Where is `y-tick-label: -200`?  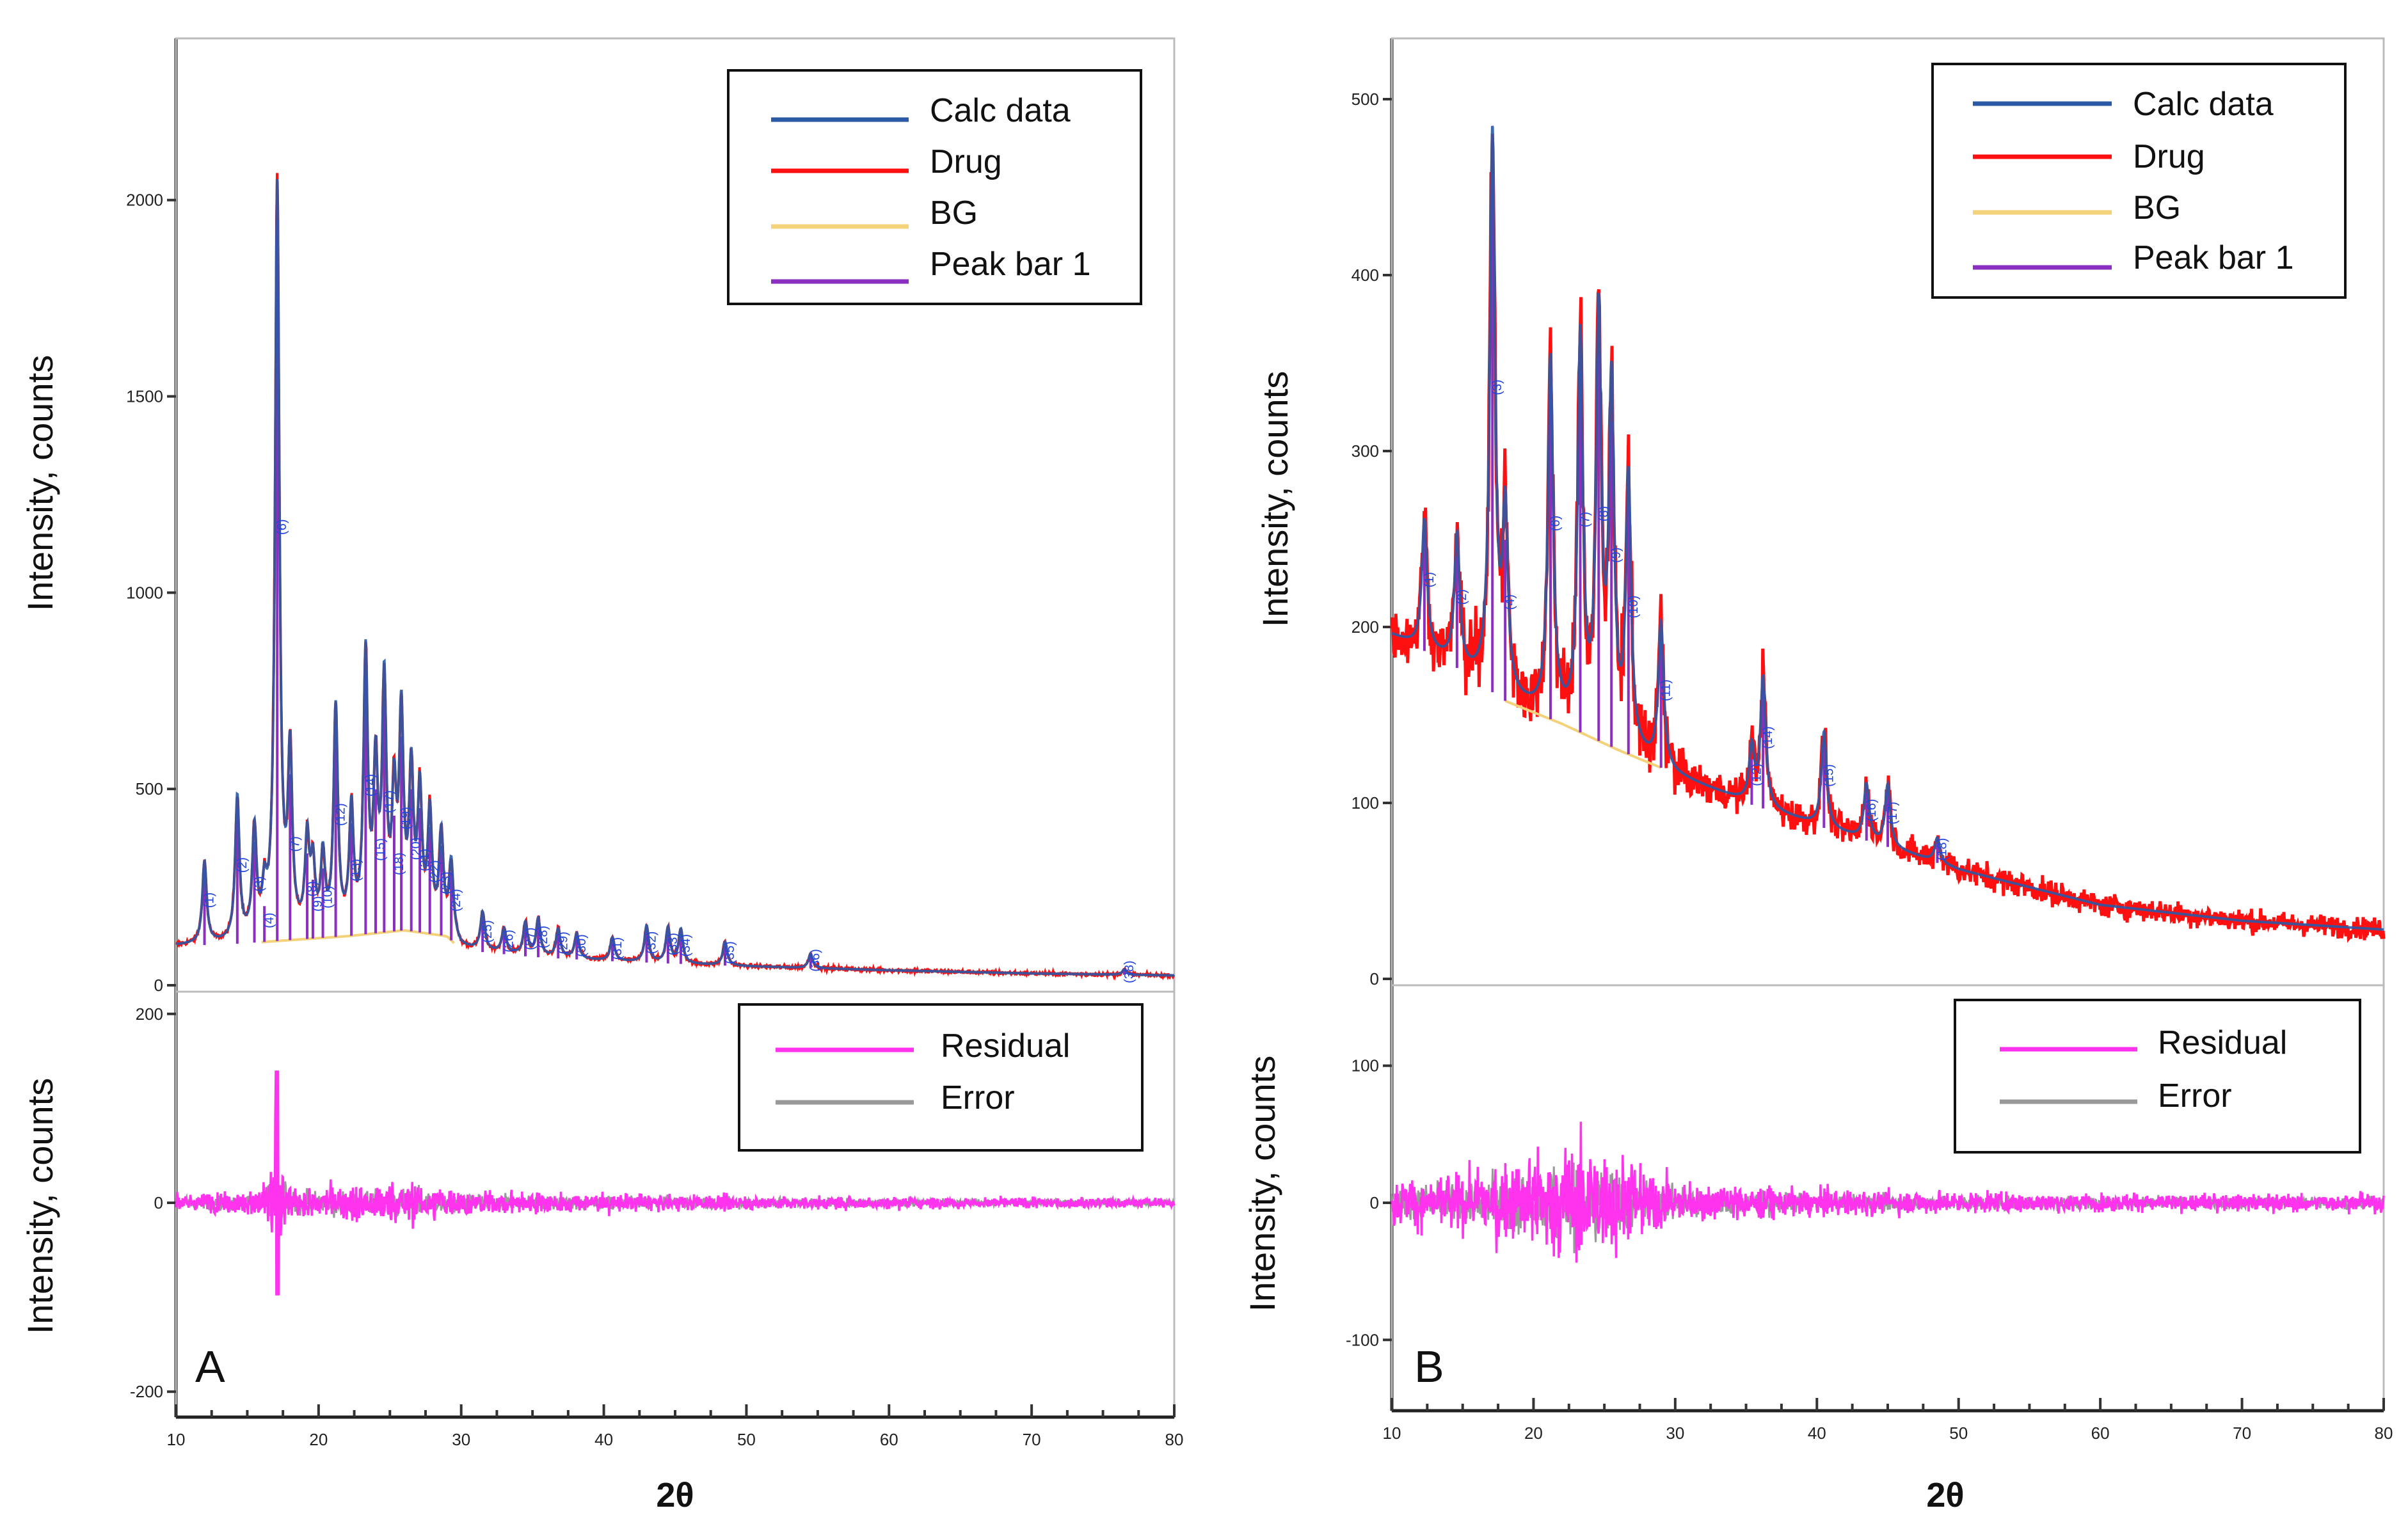 y-tick-label: -200 is located at coordinates (146, 1391).